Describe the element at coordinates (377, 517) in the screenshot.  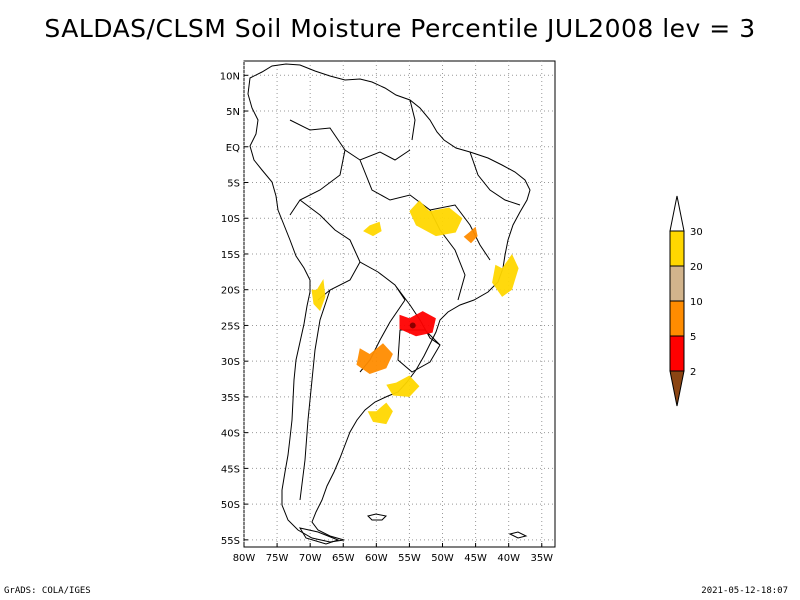
I see `falkland-islands` at that location.